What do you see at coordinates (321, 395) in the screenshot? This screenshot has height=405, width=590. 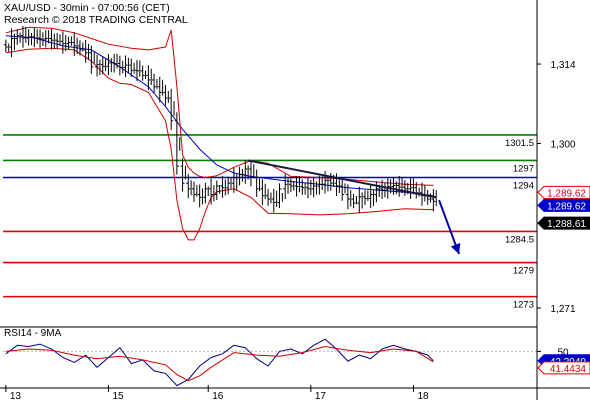 I see `x-tick-label: 17` at bounding box center [321, 395].